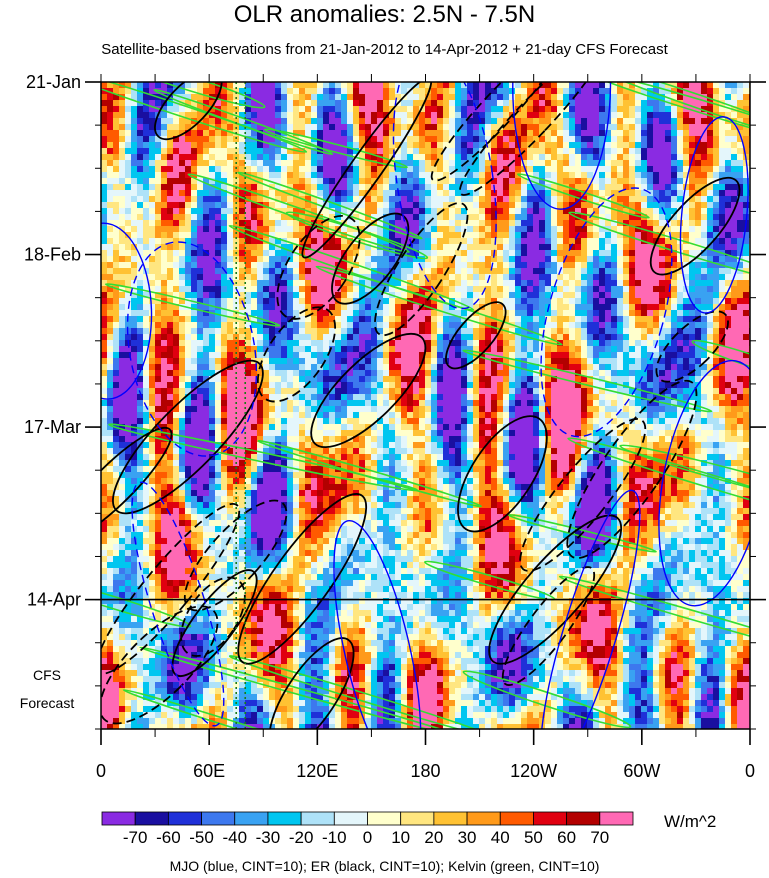 The image size is (769, 878). Describe the element at coordinates (53, 82) in the screenshot. I see `y-tick-label: 21-Jan` at that location.